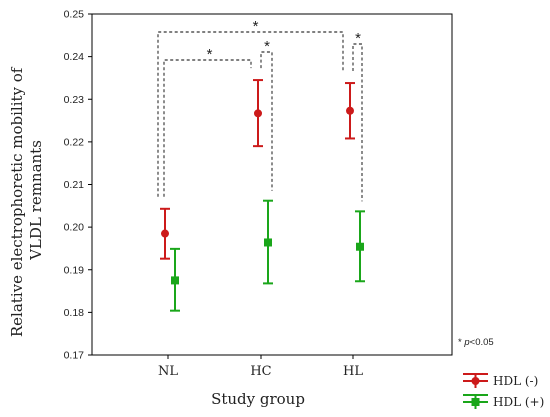 Image resolution: width=550 pixels, height=417 pixels. I want to click on x-tick-label-hc: HC, so click(260, 371).